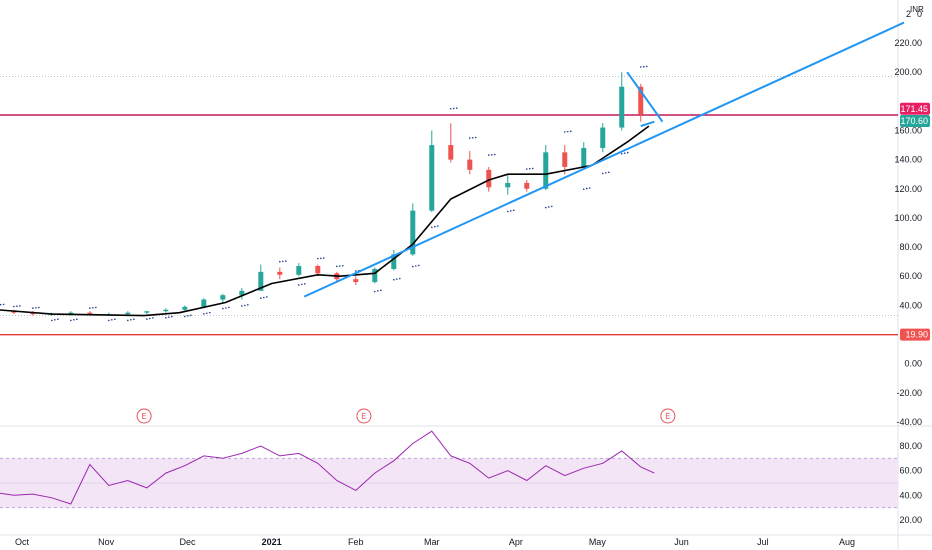 Image resolution: width=932 pixels, height=550 pixels. I want to click on price-tag-label: 19.90, so click(916, 335).